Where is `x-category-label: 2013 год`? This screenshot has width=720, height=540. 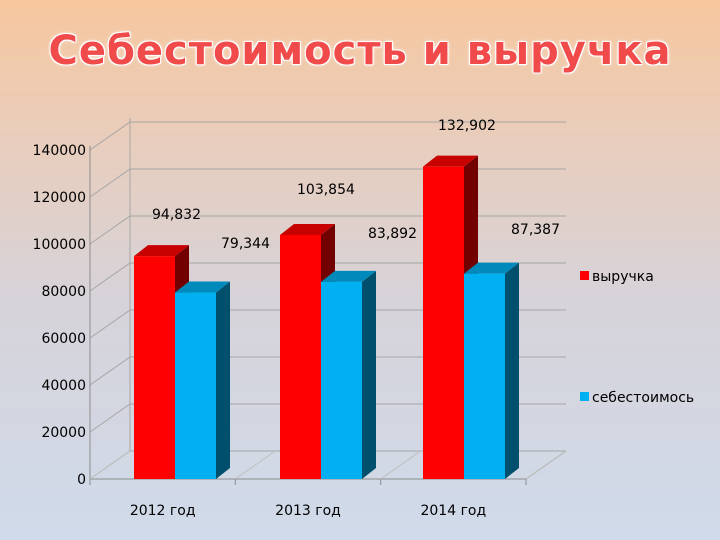 x-category-label: 2013 год is located at coordinates (308, 511).